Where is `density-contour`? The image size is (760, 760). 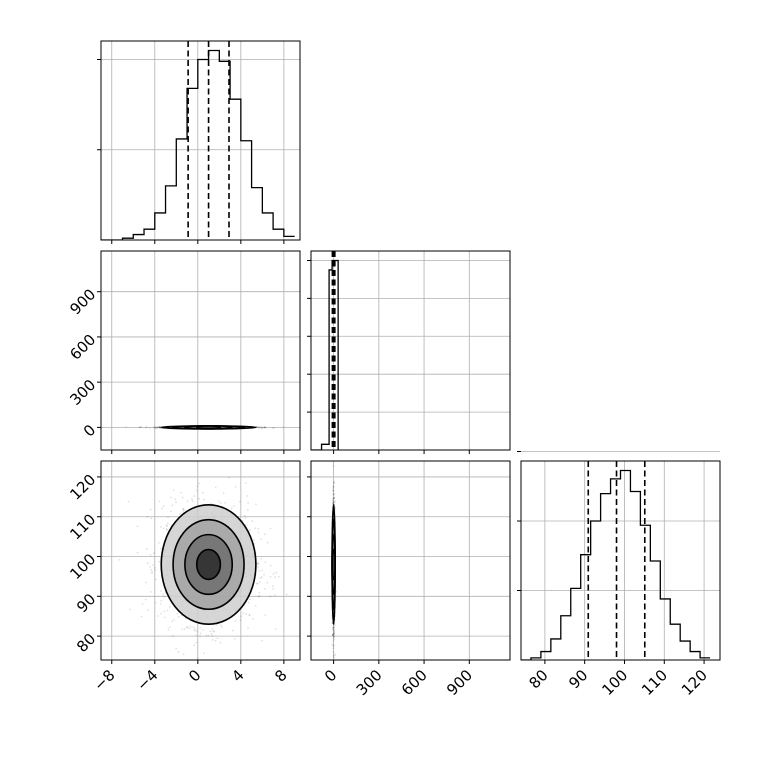 density-contour is located at coordinates (208, 564).